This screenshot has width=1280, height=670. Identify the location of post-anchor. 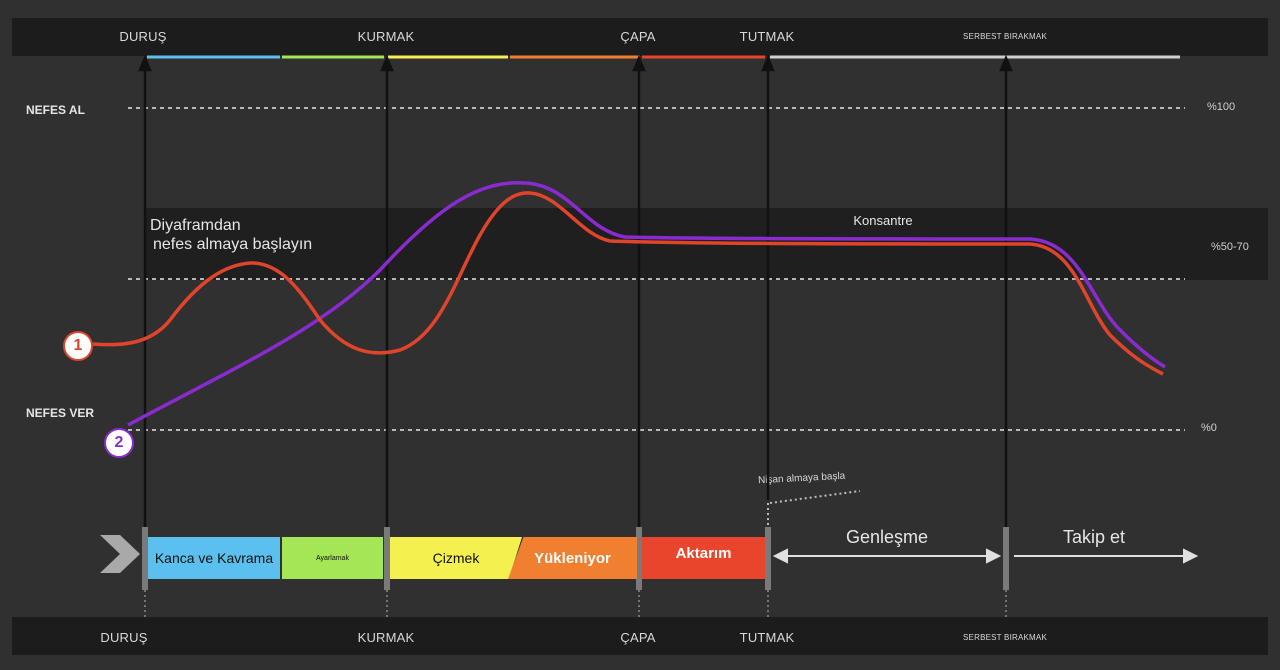
(639, 558).